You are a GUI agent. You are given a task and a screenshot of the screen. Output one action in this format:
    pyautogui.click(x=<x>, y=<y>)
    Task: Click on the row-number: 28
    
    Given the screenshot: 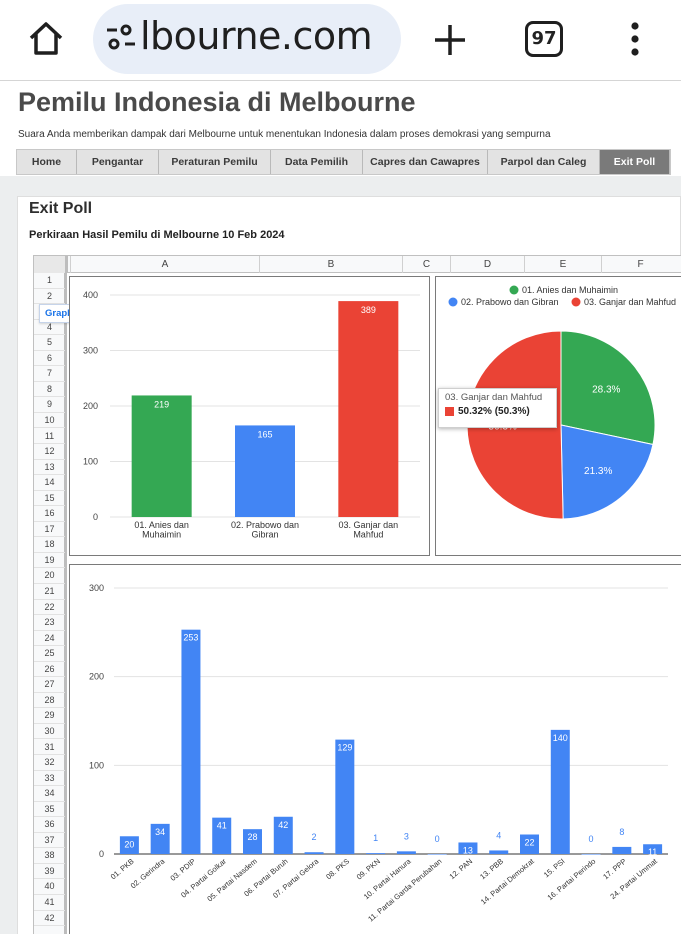 What is the action you would take?
    pyautogui.click(x=49, y=701)
    